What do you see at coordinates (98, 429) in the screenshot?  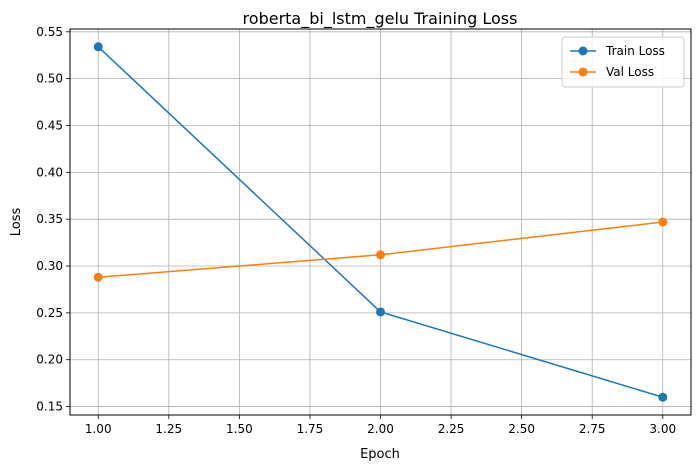 I see `x-tick-label: 1.00` at bounding box center [98, 429].